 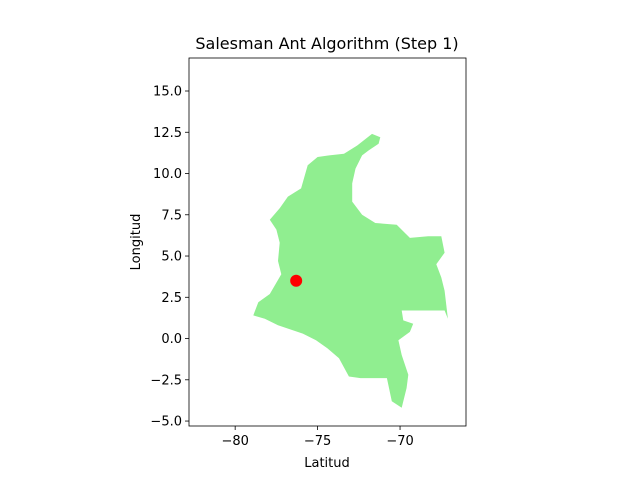 I want to click on y-tick-label: 15.0, so click(x=167, y=92).